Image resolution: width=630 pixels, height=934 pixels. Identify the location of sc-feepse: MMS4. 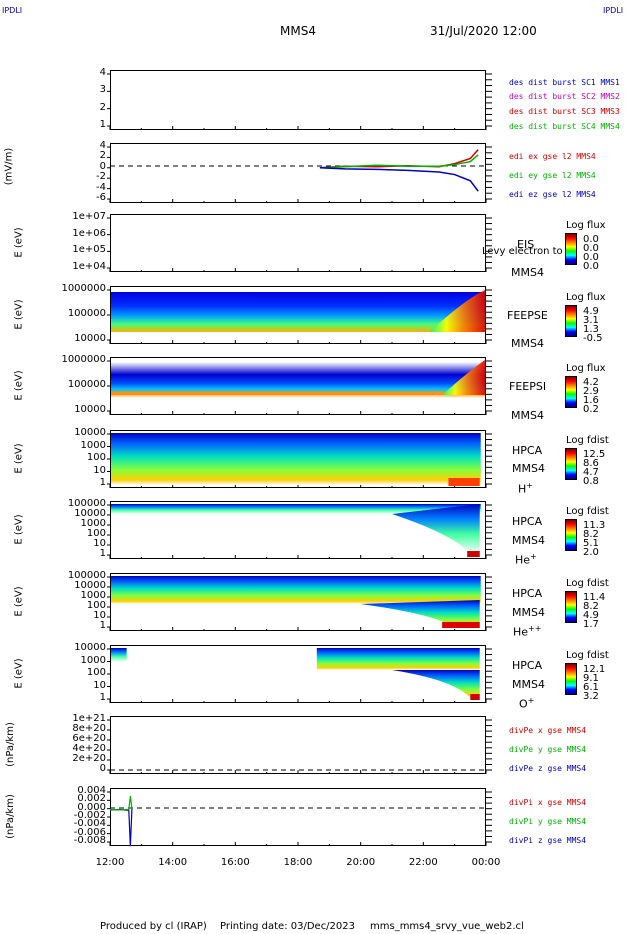
(527, 343).